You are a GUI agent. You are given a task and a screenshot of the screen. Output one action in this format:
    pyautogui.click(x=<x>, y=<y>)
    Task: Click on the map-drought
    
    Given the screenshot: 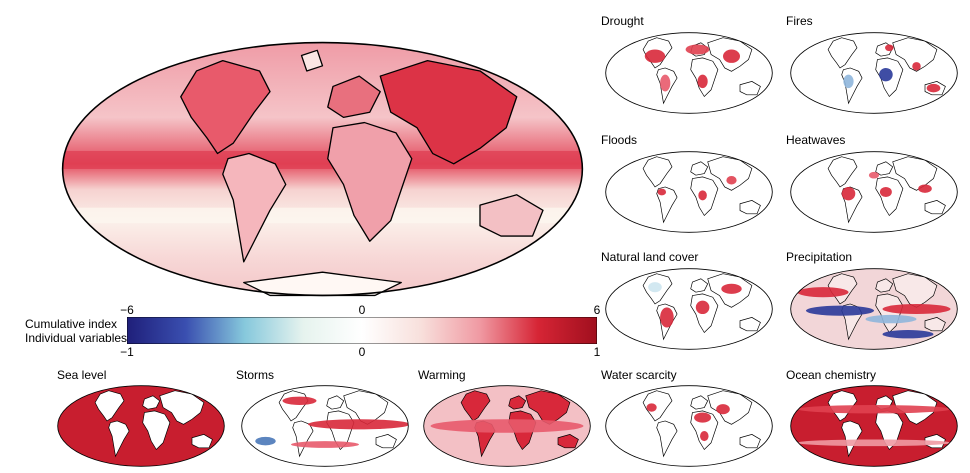 What is the action you would take?
    pyautogui.click(x=689, y=73)
    